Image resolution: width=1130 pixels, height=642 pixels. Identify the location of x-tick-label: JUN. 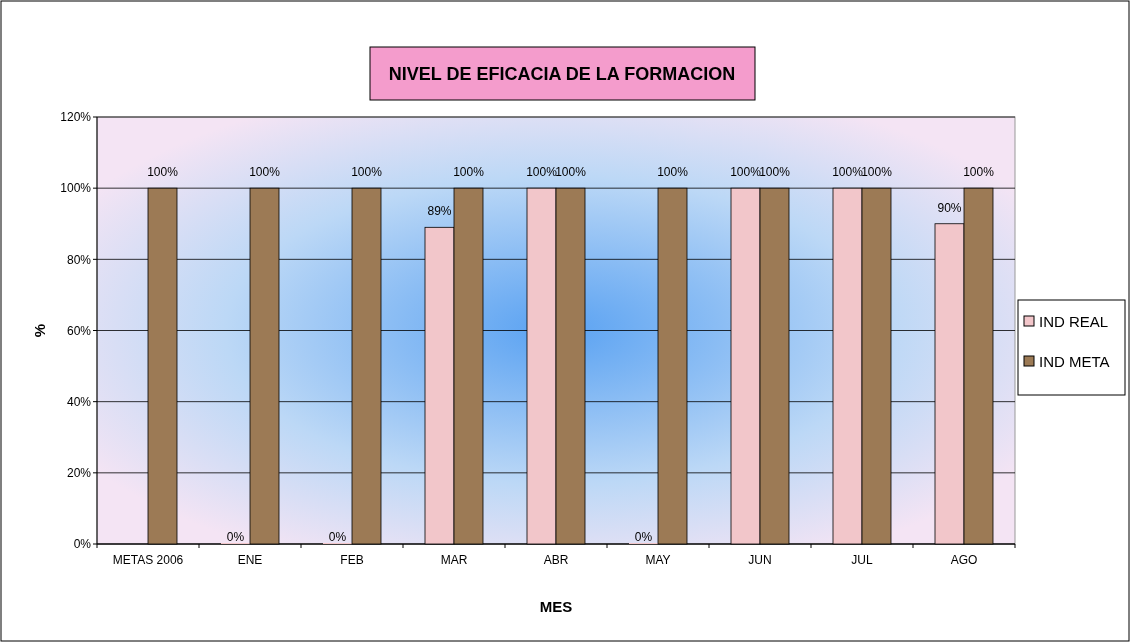
(760, 560).